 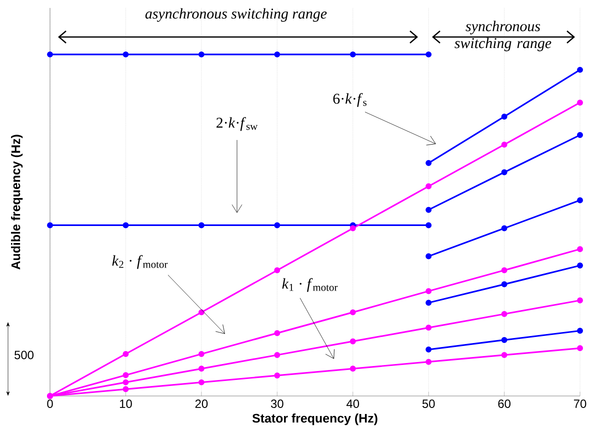 I want to click on text: asynchronous switching range, so click(x=236, y=15).